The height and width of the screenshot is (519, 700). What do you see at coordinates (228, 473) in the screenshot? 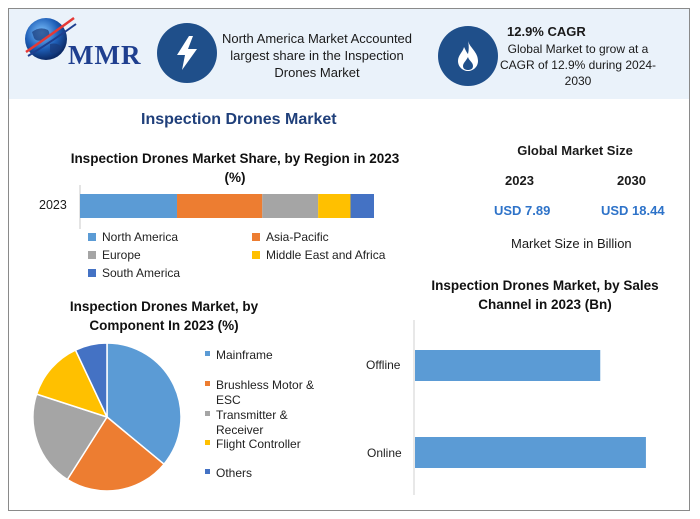
I see `legend-others: Others` at bounding box center [228, 473].